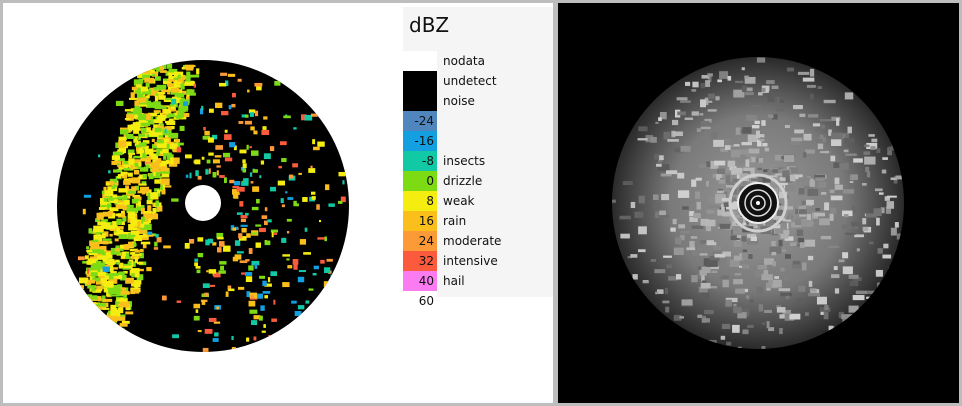 This screenshot has width=962, height=406. Describe the element at coordinates (472, 241) in the screenshot. I see `legend-label: moderate` at that location.